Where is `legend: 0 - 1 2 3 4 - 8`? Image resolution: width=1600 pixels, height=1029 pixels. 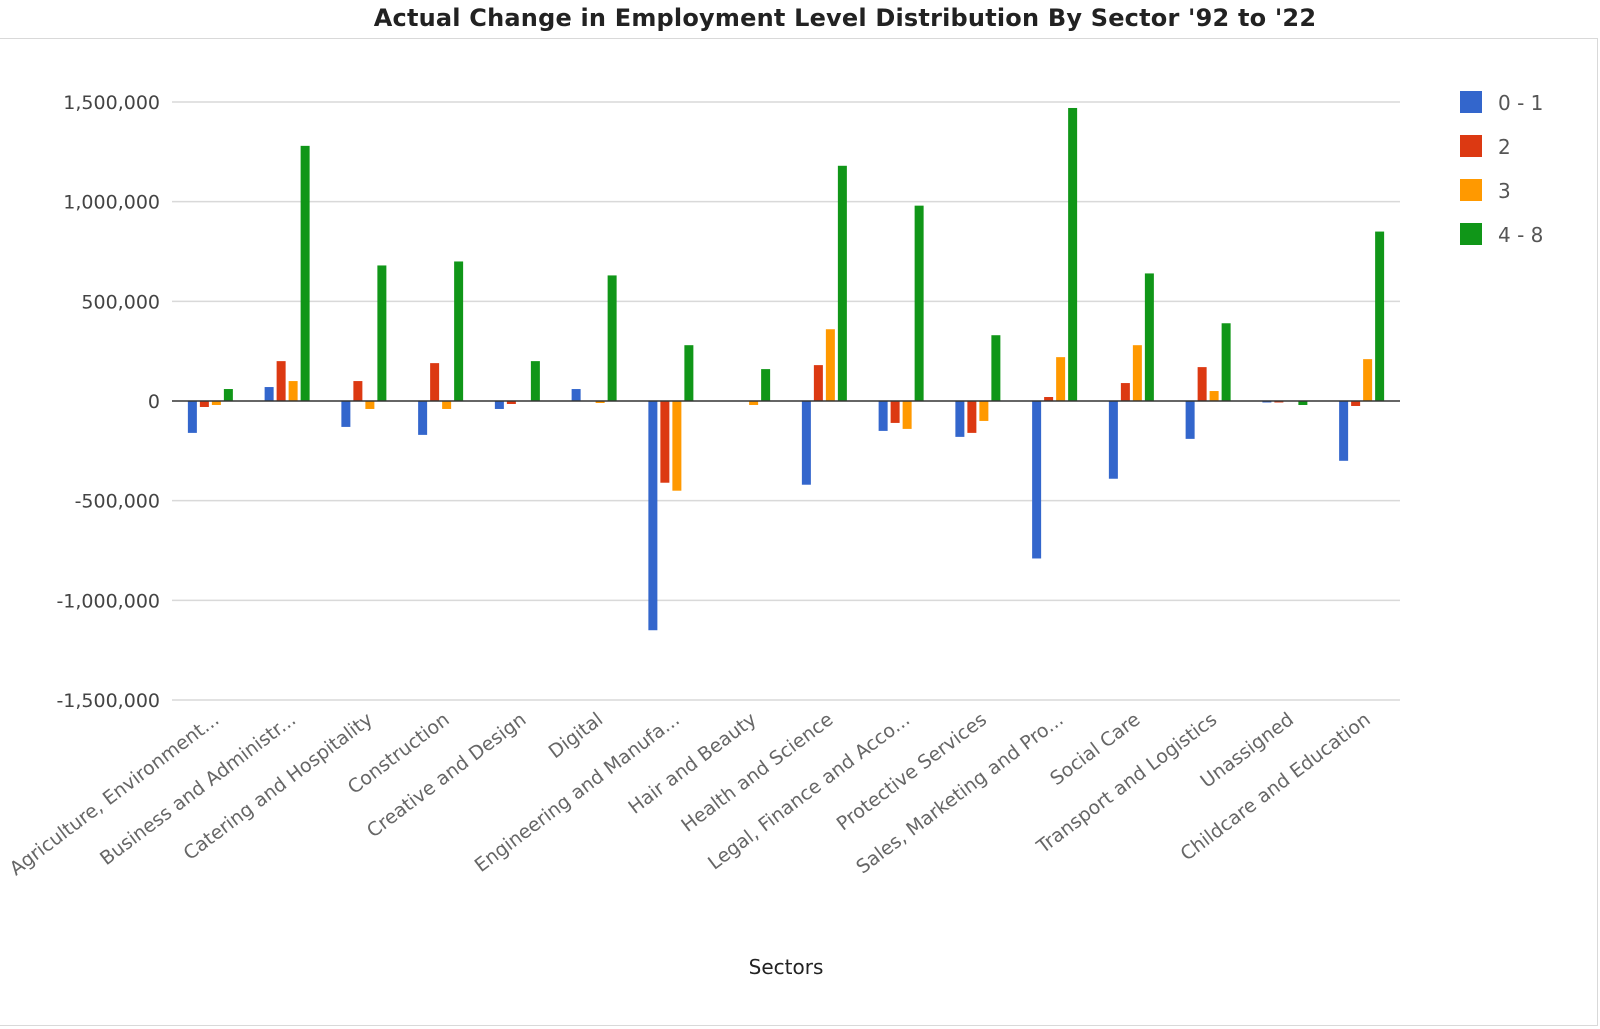 legend: 0 - 1 2 3 4 - 8 is located at coordinates (1501, 169).